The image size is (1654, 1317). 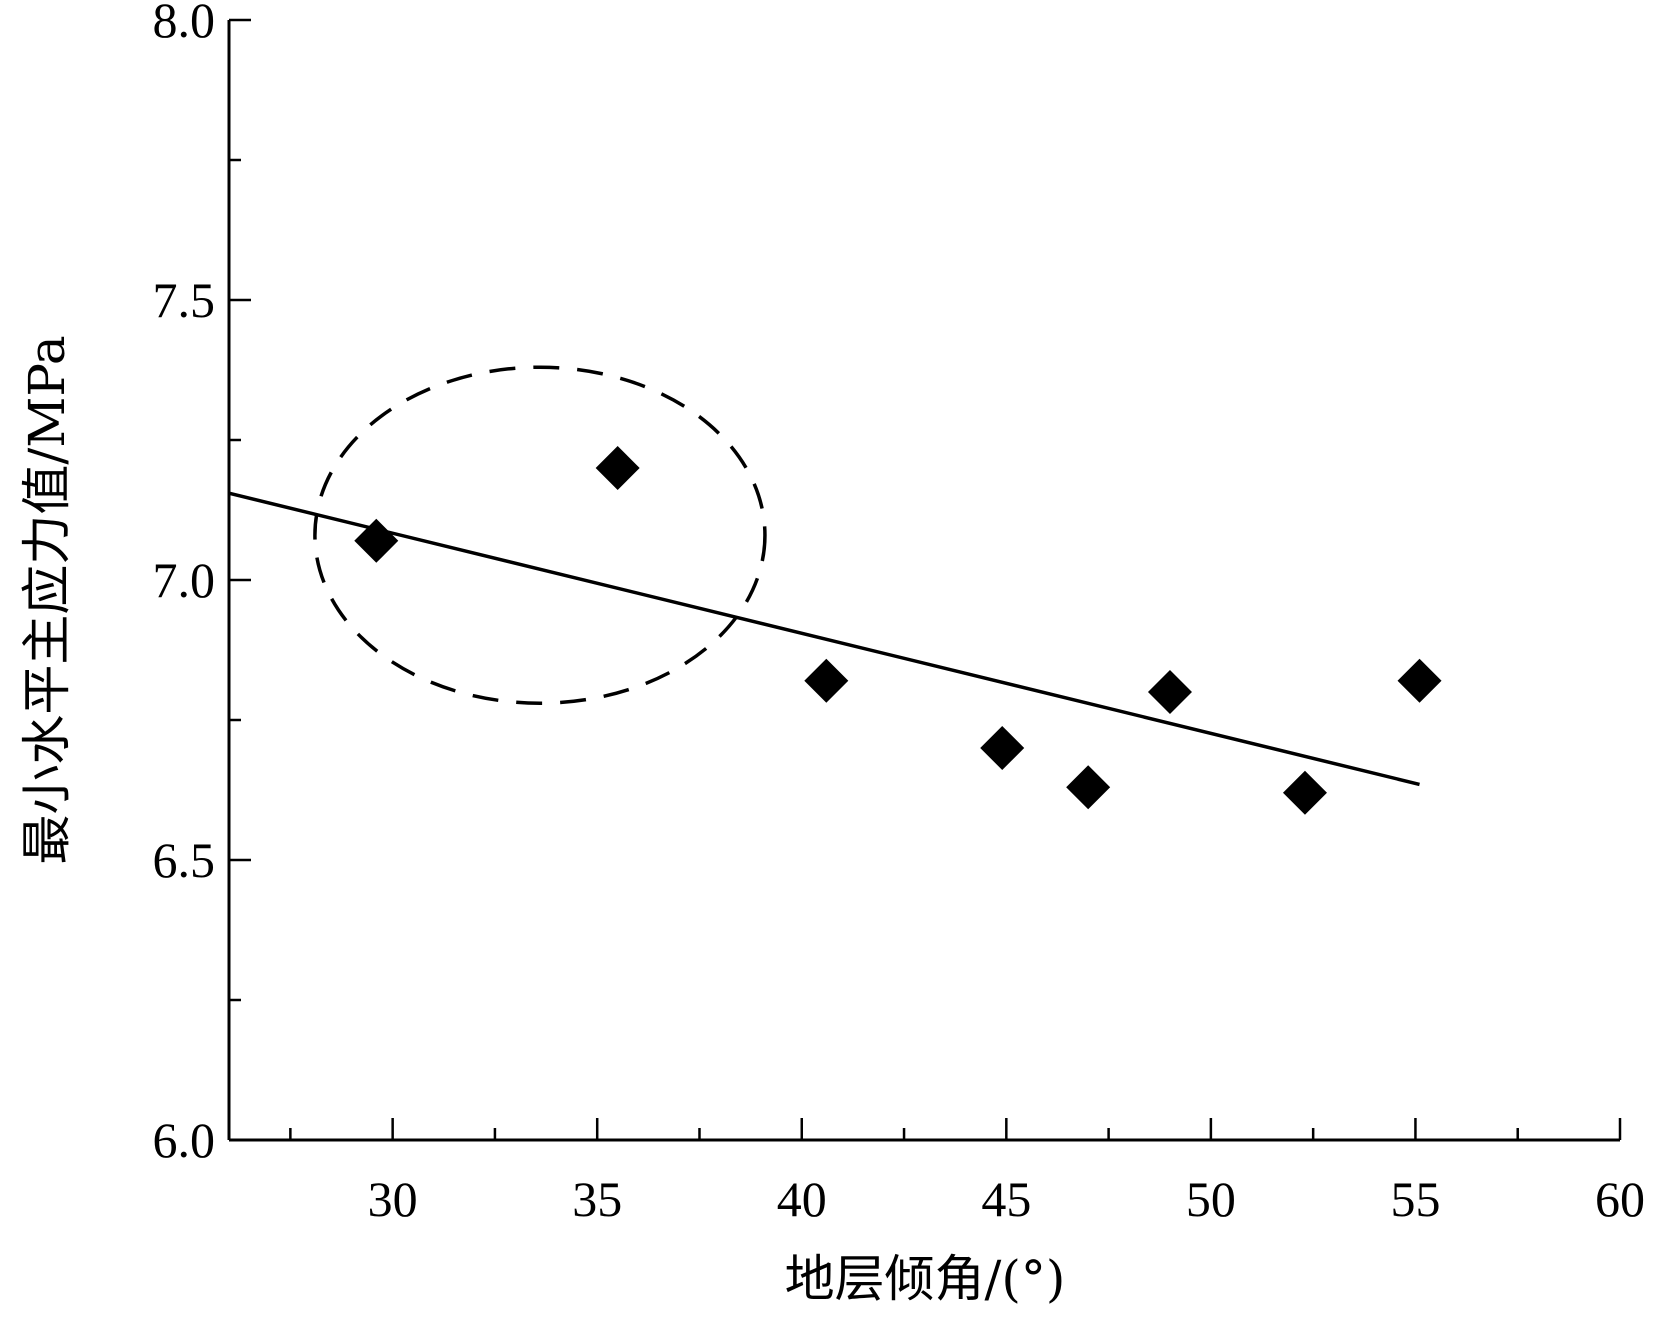 I want to click on x-tick-label: 40, so click(x=802, y=1199).